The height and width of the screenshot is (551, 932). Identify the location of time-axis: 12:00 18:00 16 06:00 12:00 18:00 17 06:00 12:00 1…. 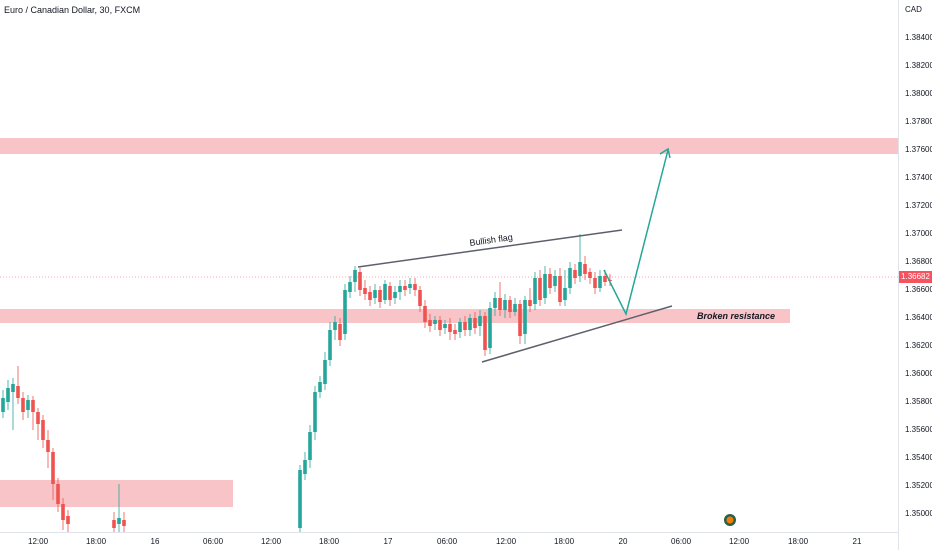
(449, 541).